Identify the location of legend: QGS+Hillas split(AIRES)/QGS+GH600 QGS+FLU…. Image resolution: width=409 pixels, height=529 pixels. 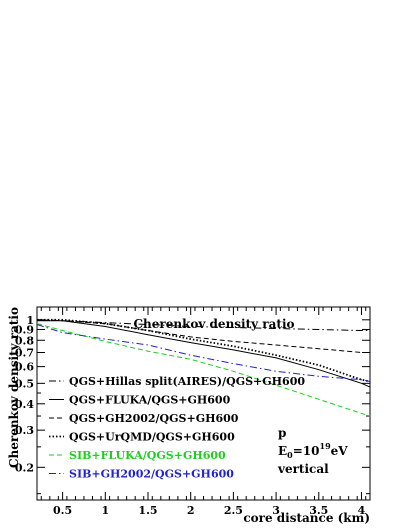
(177, 428).